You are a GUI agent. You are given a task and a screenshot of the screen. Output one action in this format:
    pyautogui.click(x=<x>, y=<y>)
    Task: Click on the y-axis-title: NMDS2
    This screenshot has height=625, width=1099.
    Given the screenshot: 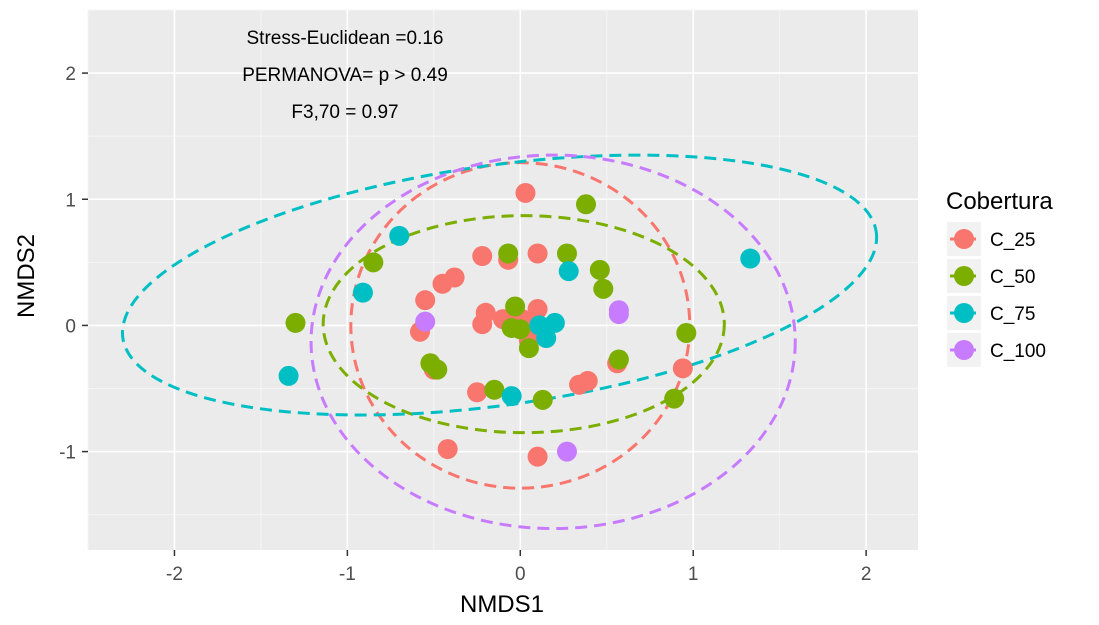 What is the action you would take?
    pyautogui.click(x=26, y=276)
    